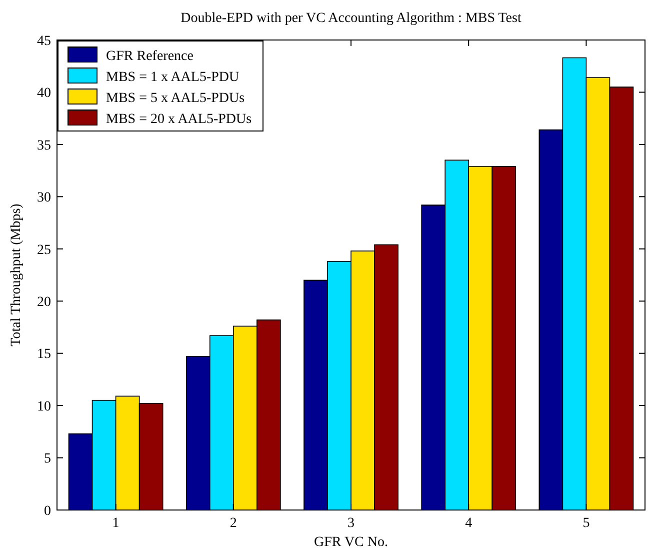  I want to click on x-tick-label: 5, so click(586, 523).